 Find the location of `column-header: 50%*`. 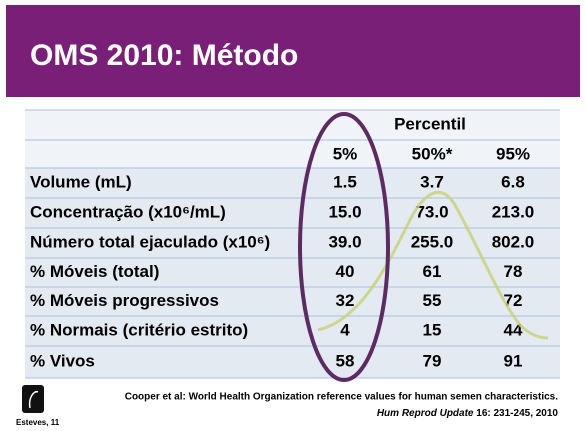

column-header: 50%* is located at coordinates (432, 153).